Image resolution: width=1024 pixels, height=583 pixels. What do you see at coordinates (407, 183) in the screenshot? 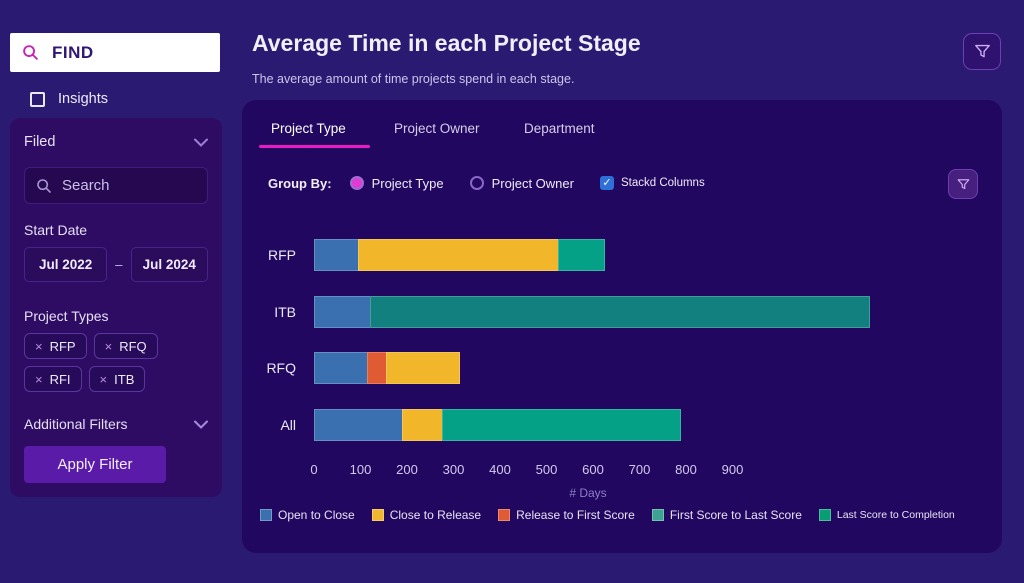
I see `radio-project-type-label: Project Type` at bounding box center [407, 183].